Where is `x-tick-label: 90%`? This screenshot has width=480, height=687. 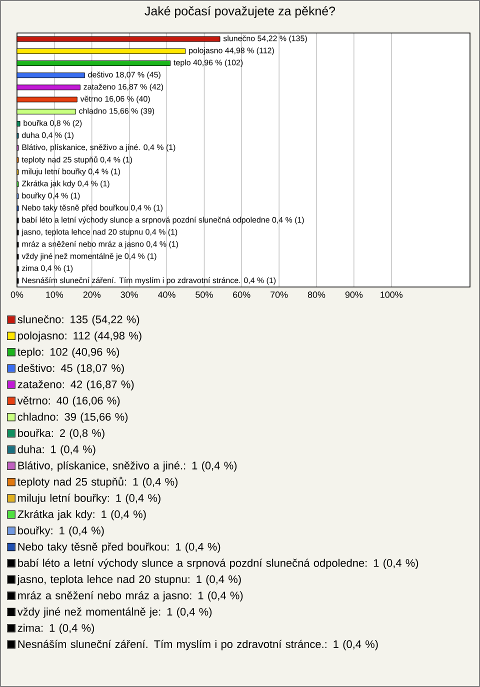
x-tick-label: 90% is located at coordinates (354, 295).